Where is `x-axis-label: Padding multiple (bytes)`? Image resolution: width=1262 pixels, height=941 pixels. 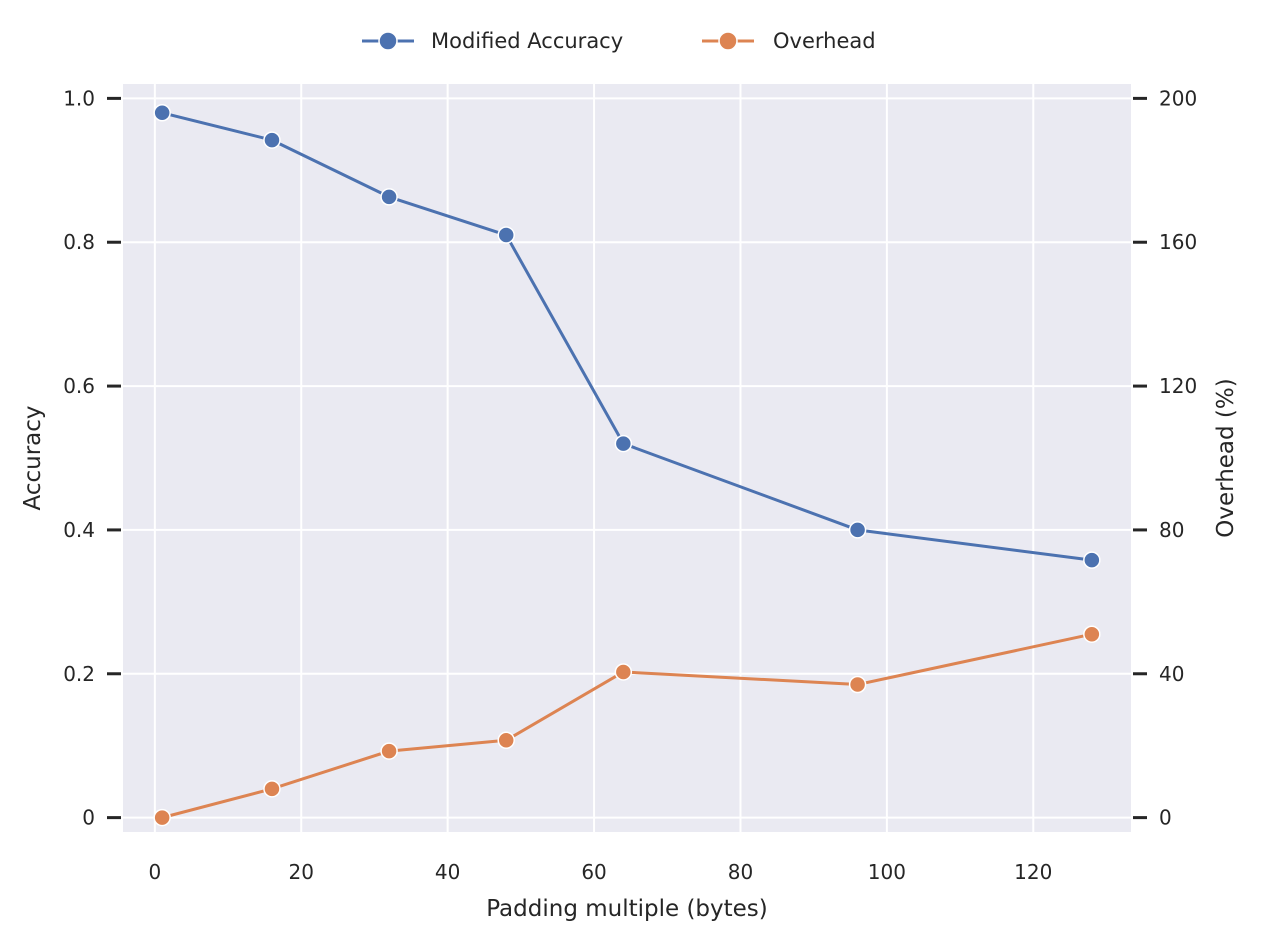 x-axis-label: Padding multiple (bytes) is located at coordinates (627, 909).